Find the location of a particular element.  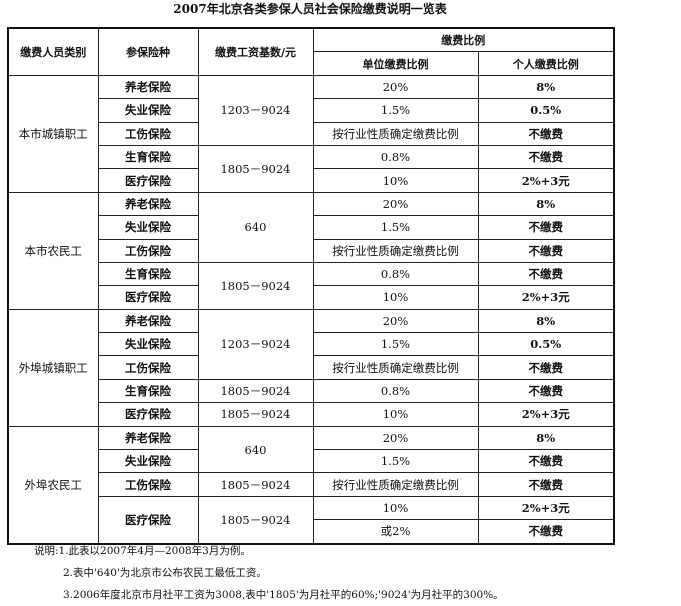

table-row: 或2% 不缴费 is located at coordinates (311, 532).